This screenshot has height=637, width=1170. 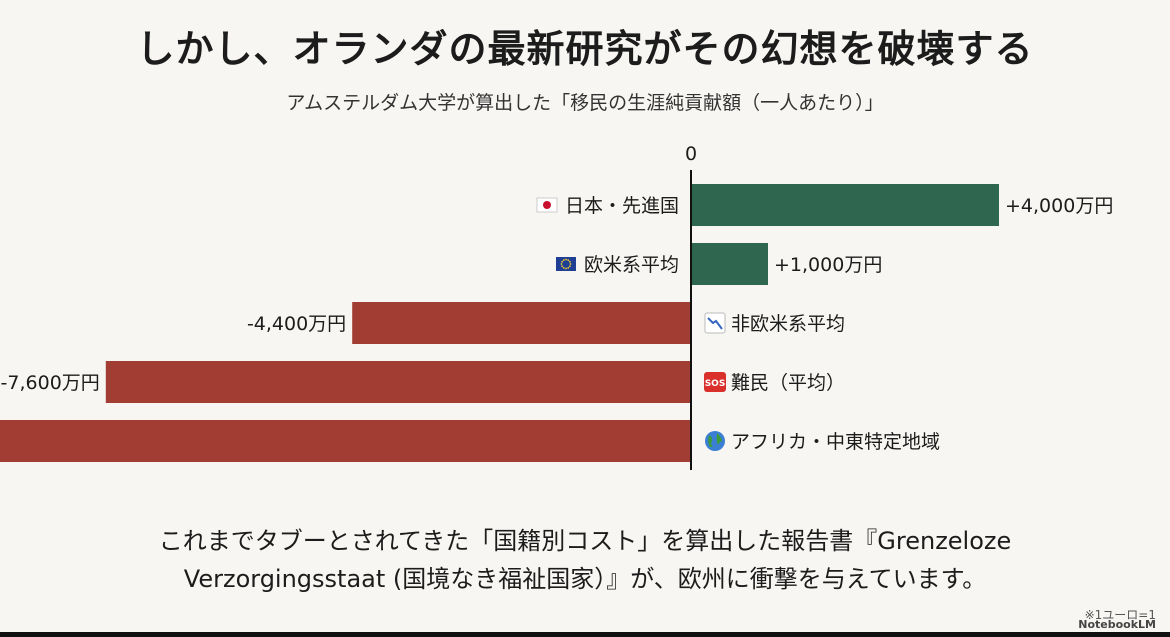 I want to click on category-label-0: 日本・先進国, so click(x=622, y=206).